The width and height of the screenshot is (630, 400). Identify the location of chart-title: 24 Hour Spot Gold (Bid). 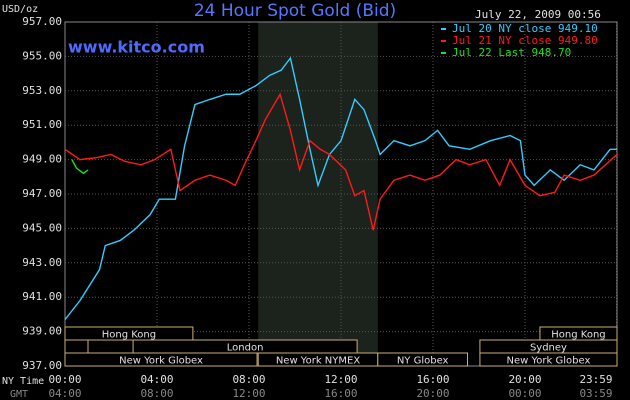
(295, 11).